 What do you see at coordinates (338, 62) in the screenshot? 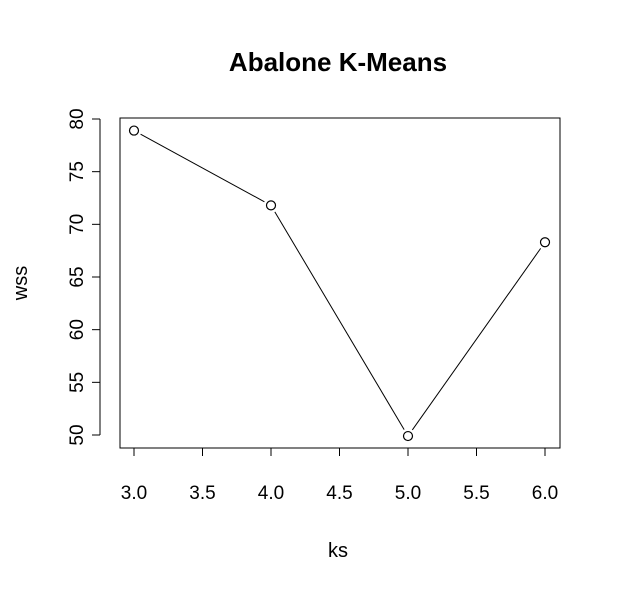
I see `chart-title: Abalone K-Means` at bounding box center [338, 62].